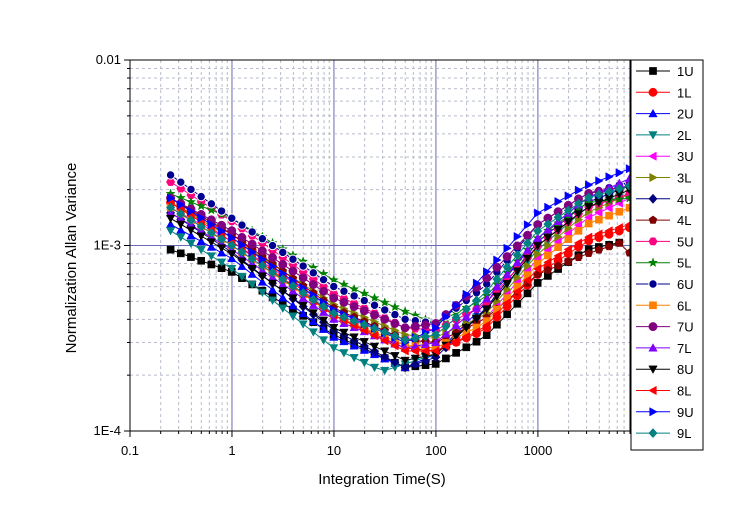 The height and width of the screenshot is (519, 734). I want to click on y-axis-title: Normalization Allan Variance, so click(71, 258).